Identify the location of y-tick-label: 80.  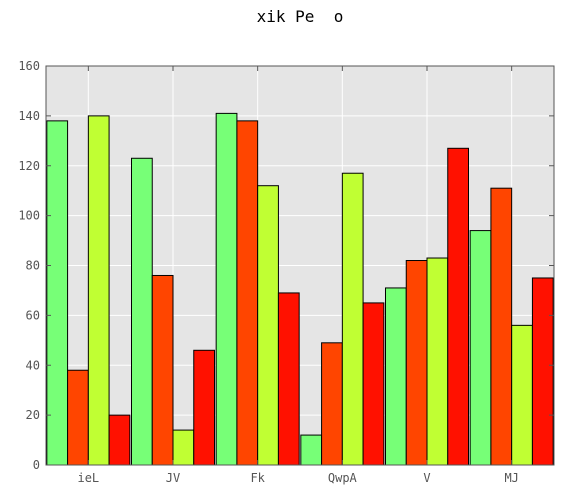
(33, 266).